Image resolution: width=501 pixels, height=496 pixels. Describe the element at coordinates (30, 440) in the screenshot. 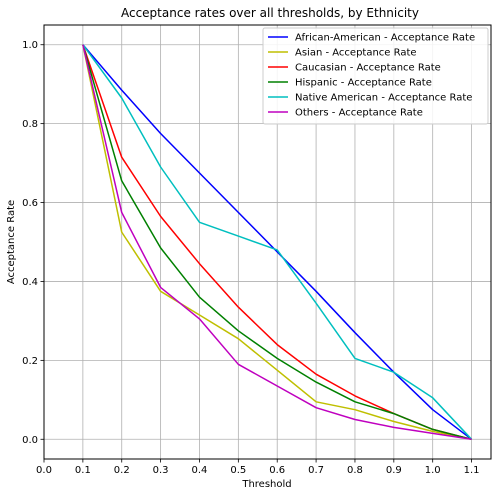

I see `y-tick-label: 0.0` at that location.